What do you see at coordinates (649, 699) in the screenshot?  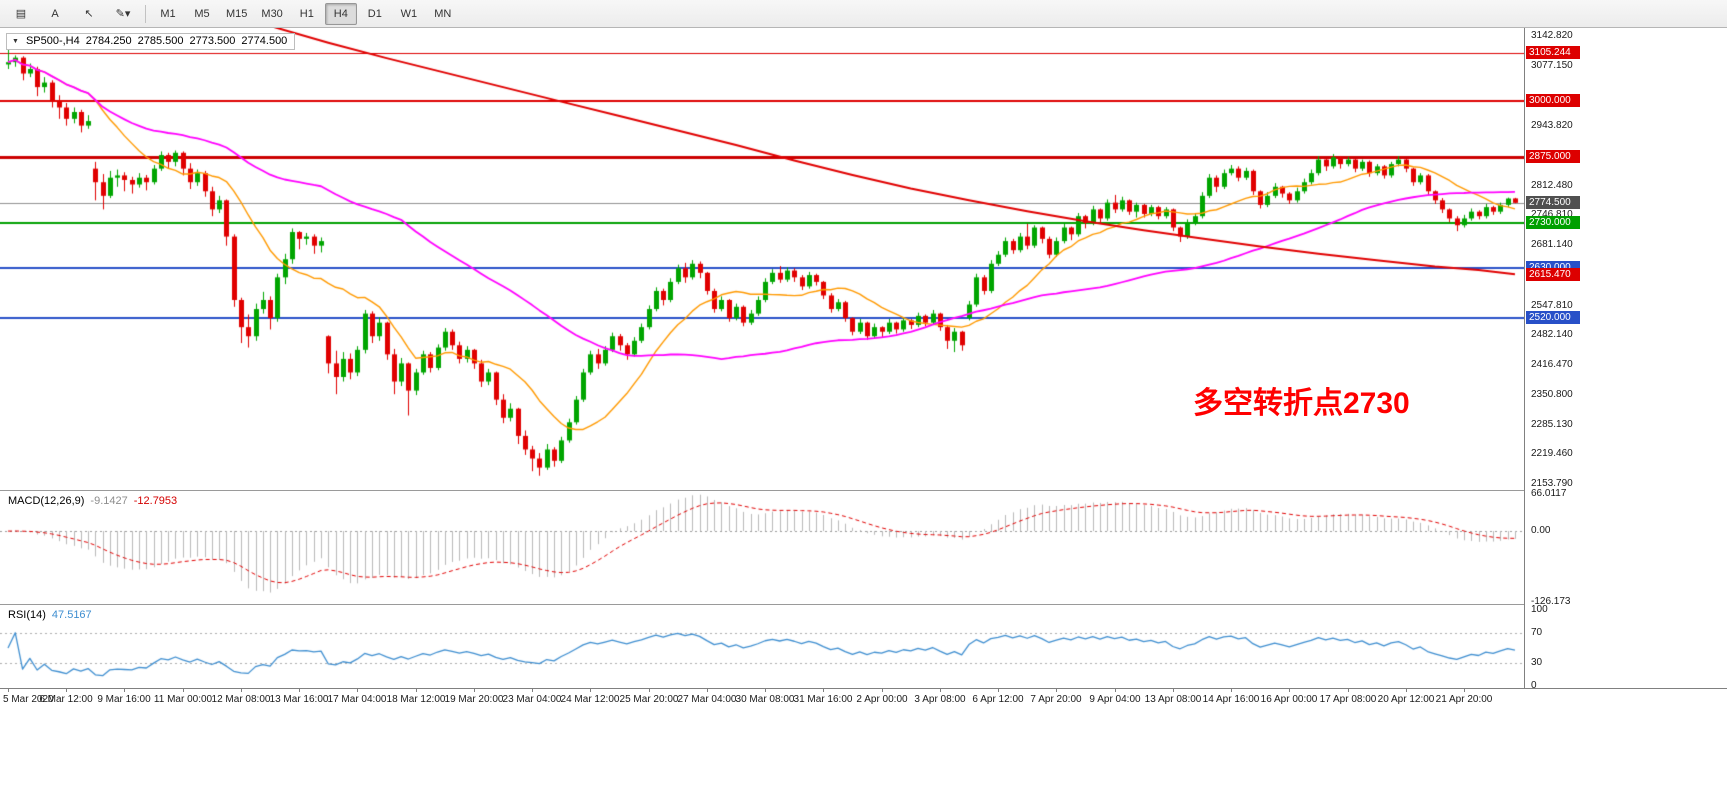 I see `time-axis-label: 25 Mar 20:00` at bounding box center [649, 699].